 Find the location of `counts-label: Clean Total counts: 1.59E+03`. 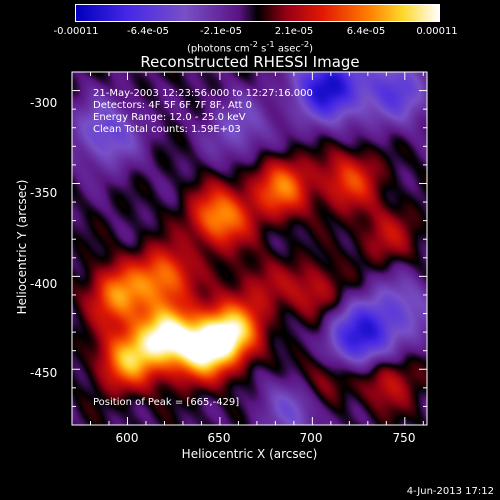

counts-label: Clean Total counts: 1.59E+03 is located at coordinates (167, 129).